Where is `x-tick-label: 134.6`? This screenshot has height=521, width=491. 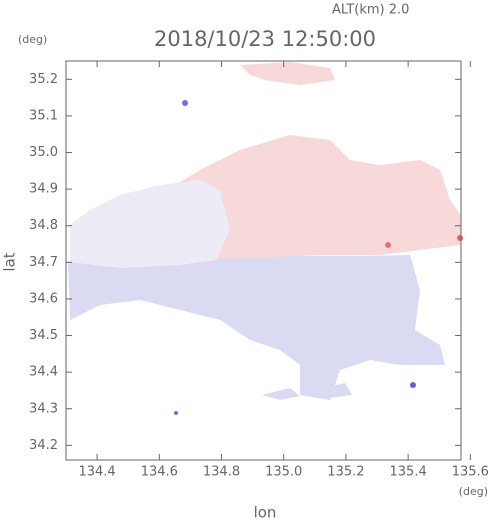 x-tick-label: 134.6 is located at coordinates (159, 472).